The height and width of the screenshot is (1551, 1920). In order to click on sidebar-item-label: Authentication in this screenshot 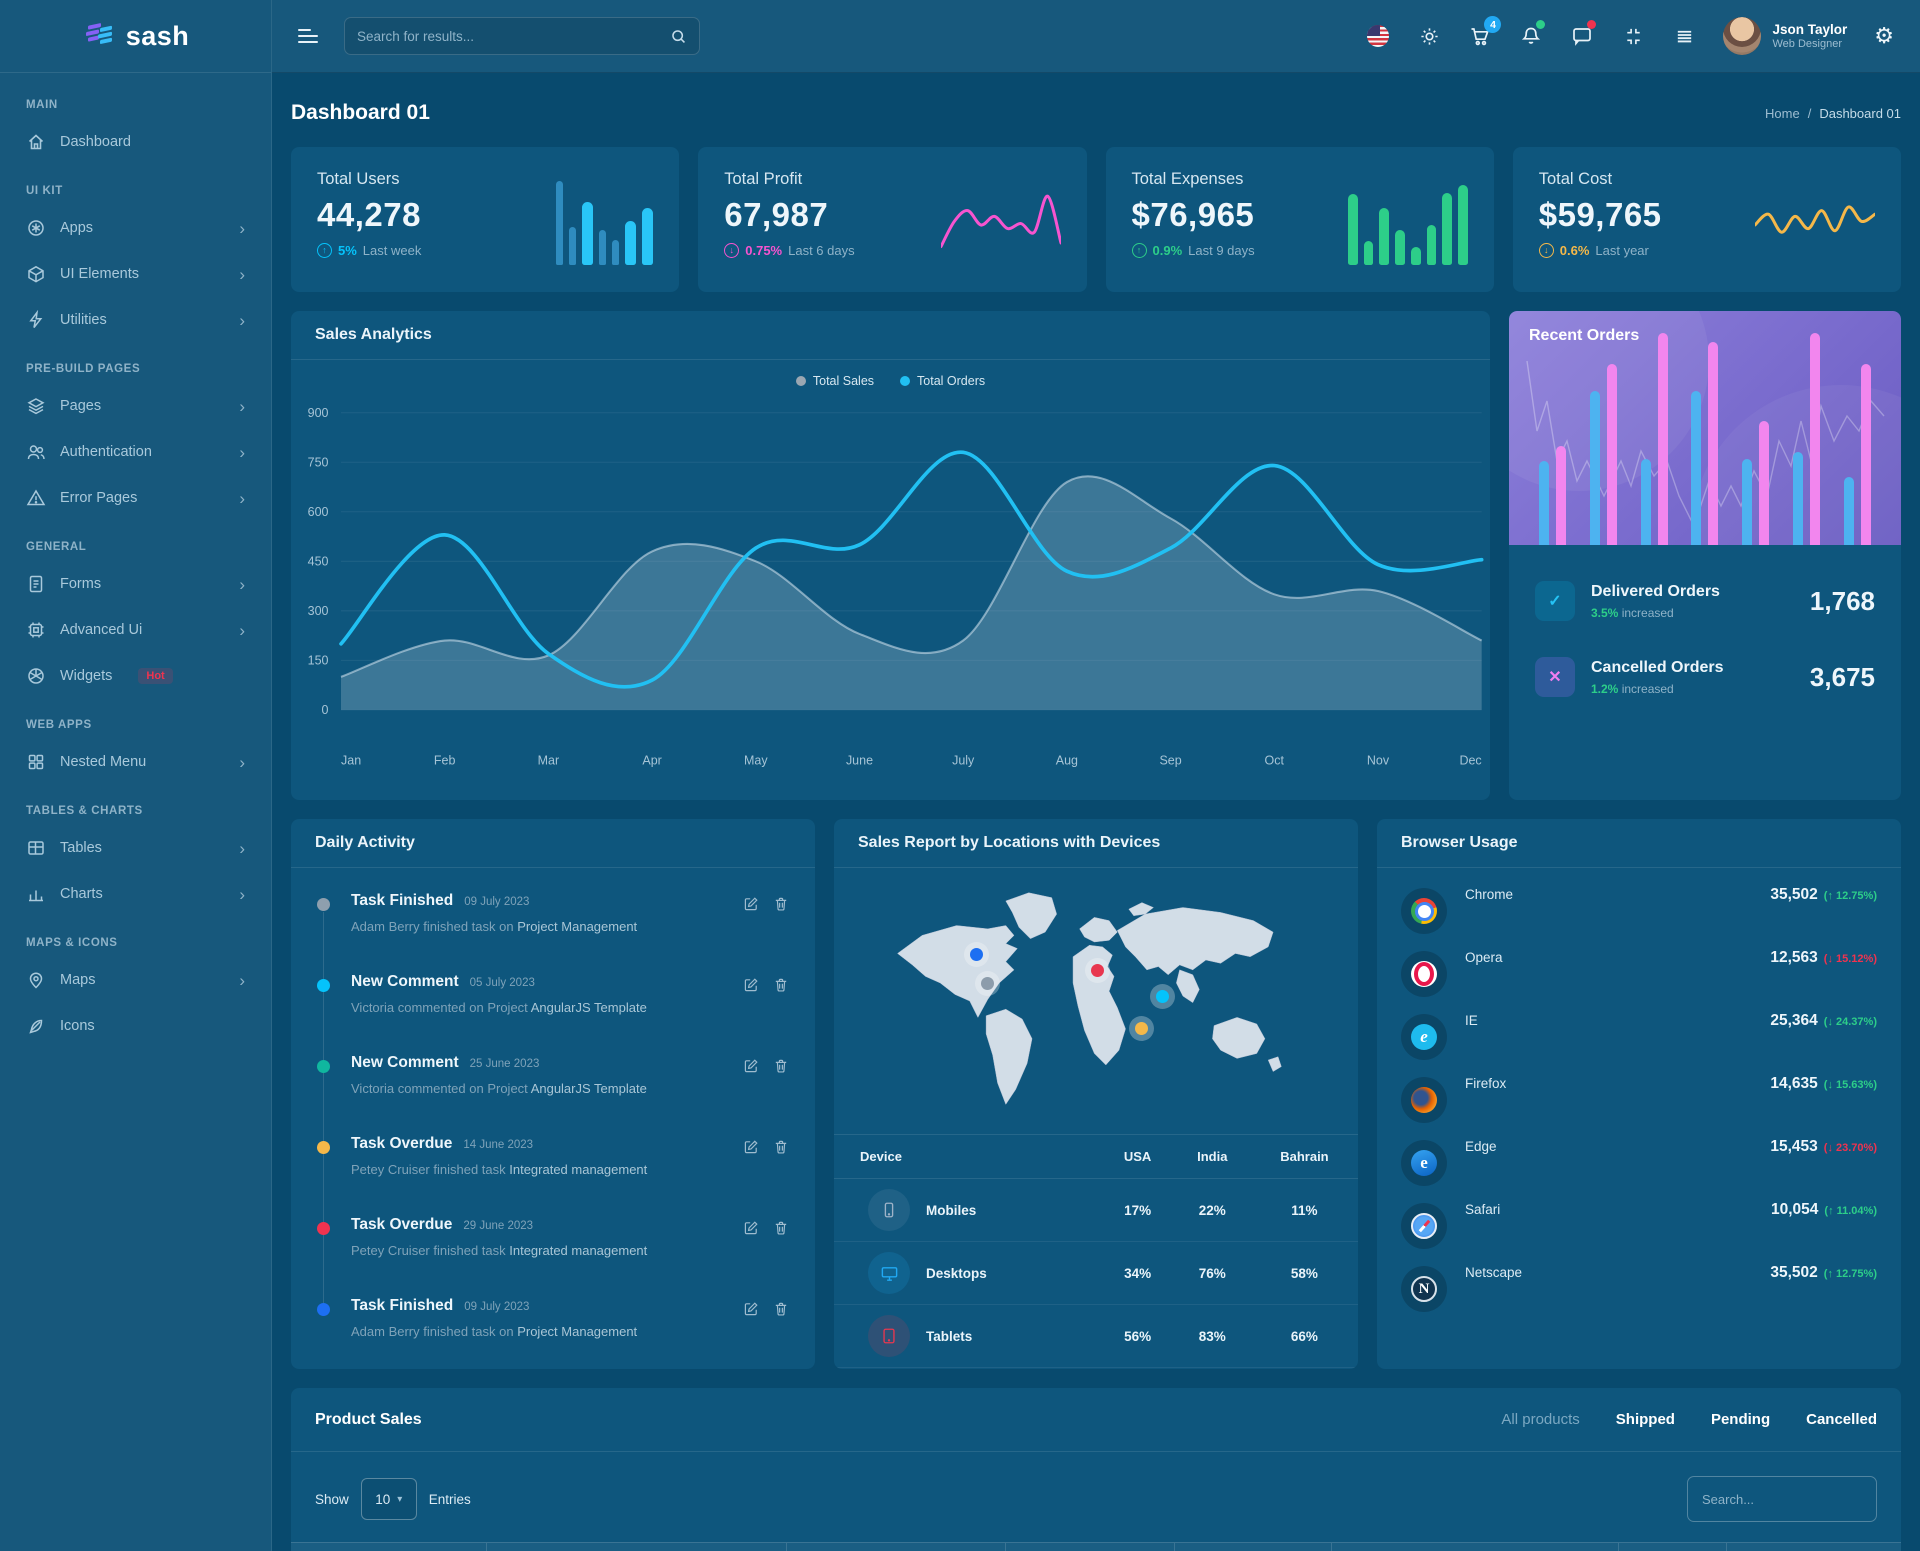, I will do `click(106, 452)`.